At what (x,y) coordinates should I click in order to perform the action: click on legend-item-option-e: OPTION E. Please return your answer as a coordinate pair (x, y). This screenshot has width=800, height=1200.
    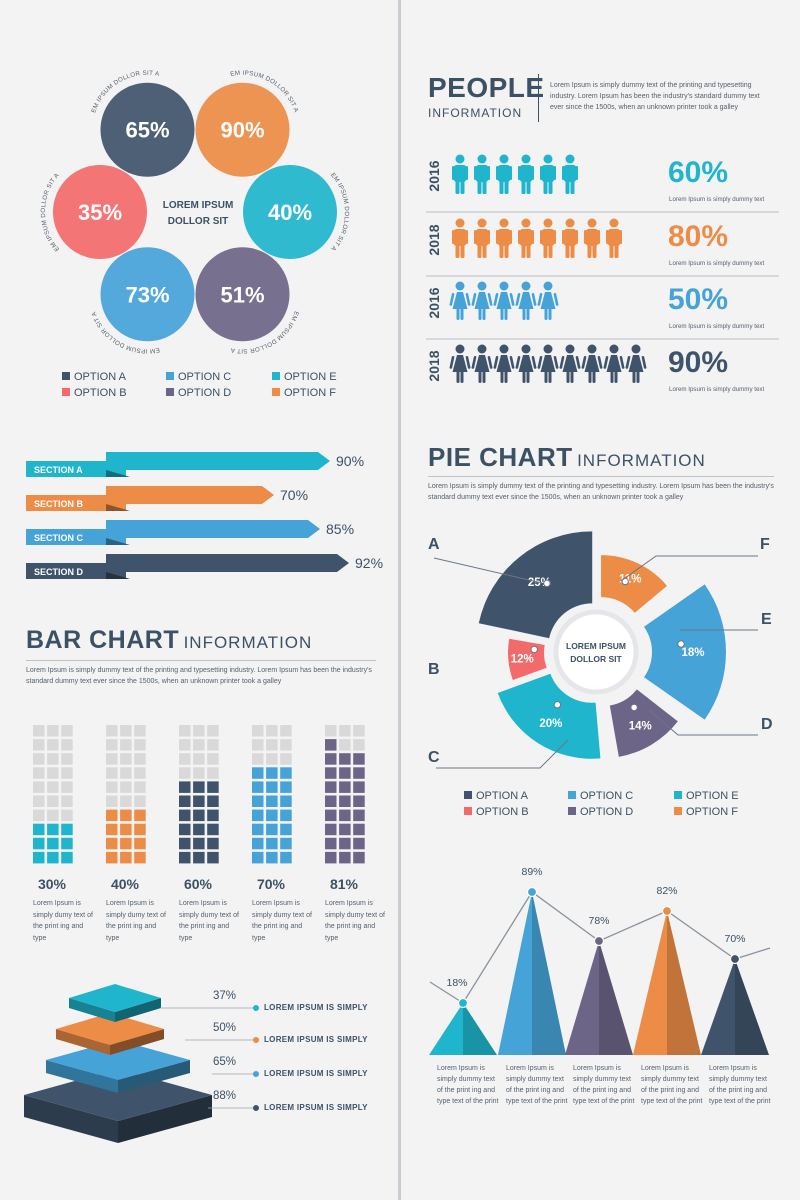
    Looking at the image, I should click on (304, 377).